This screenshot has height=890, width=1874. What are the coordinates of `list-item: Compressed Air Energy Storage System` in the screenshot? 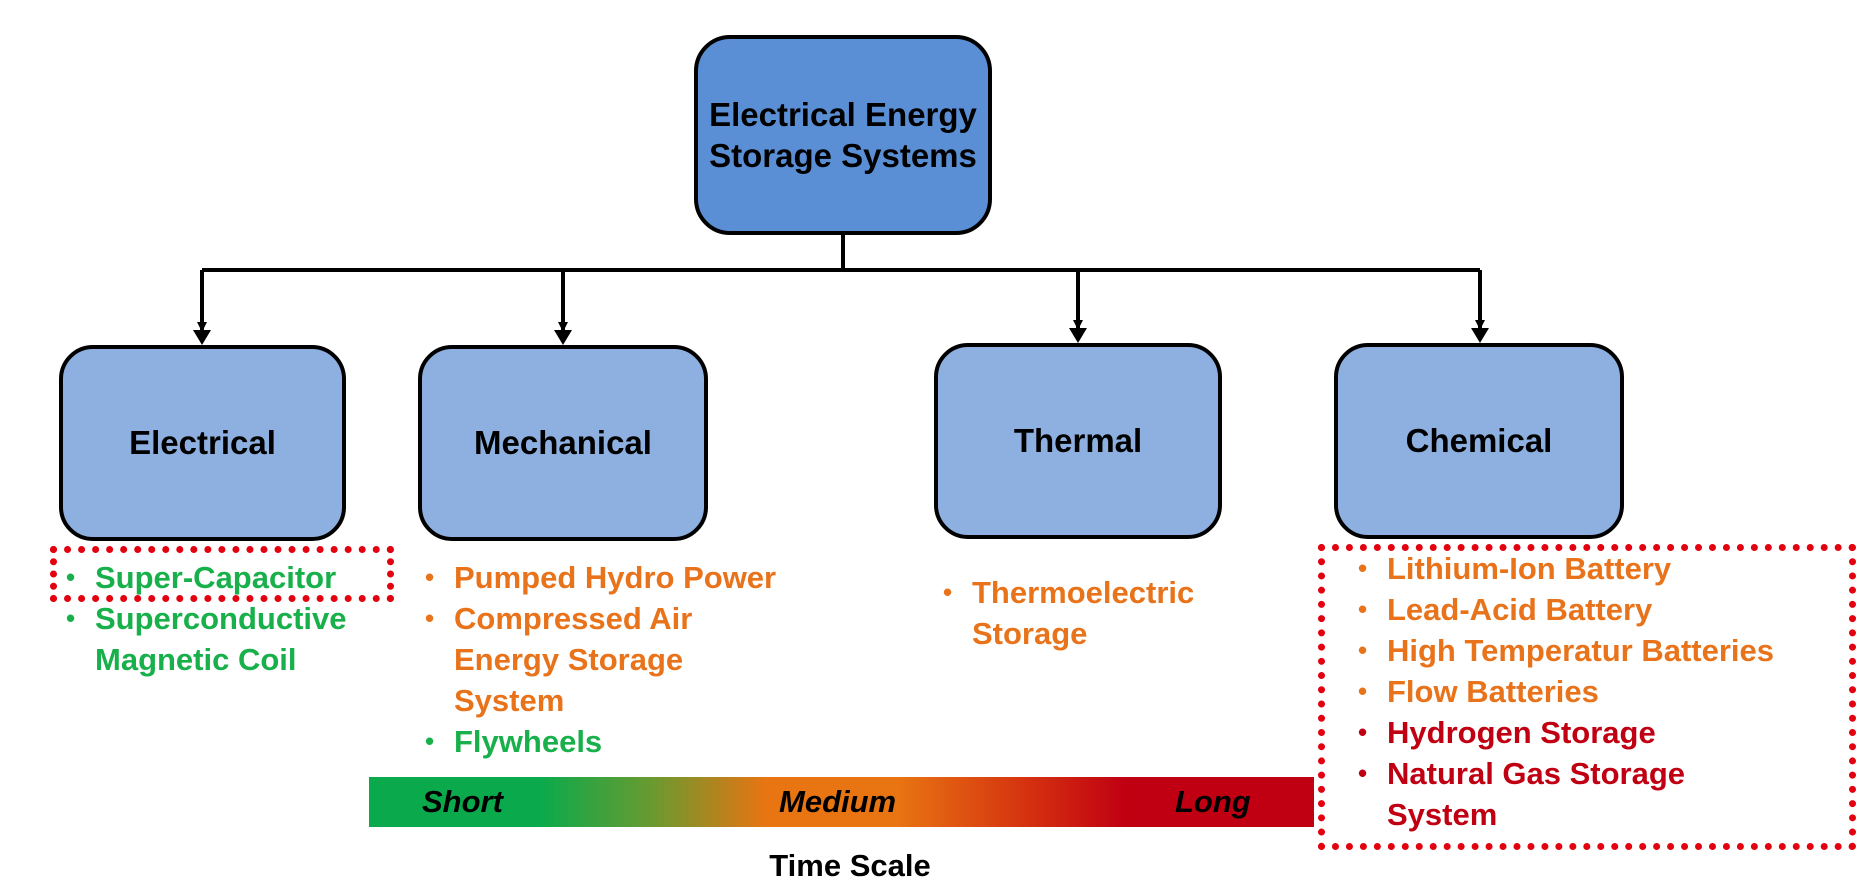 It's located at (561, 659).